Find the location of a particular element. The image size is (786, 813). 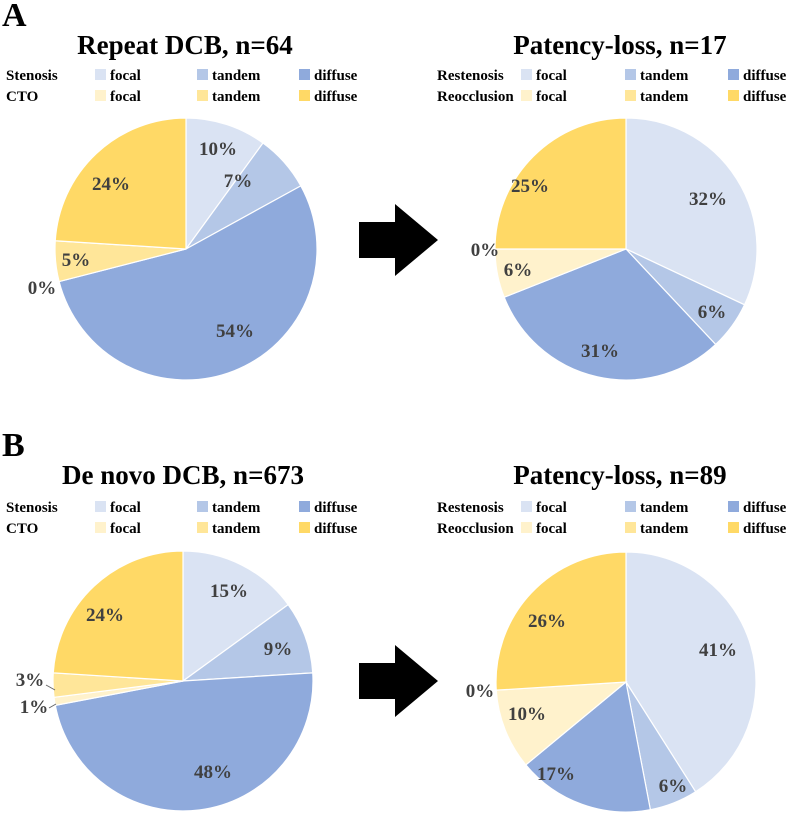

slice-label: 3% is located at coordinates (30, 680).